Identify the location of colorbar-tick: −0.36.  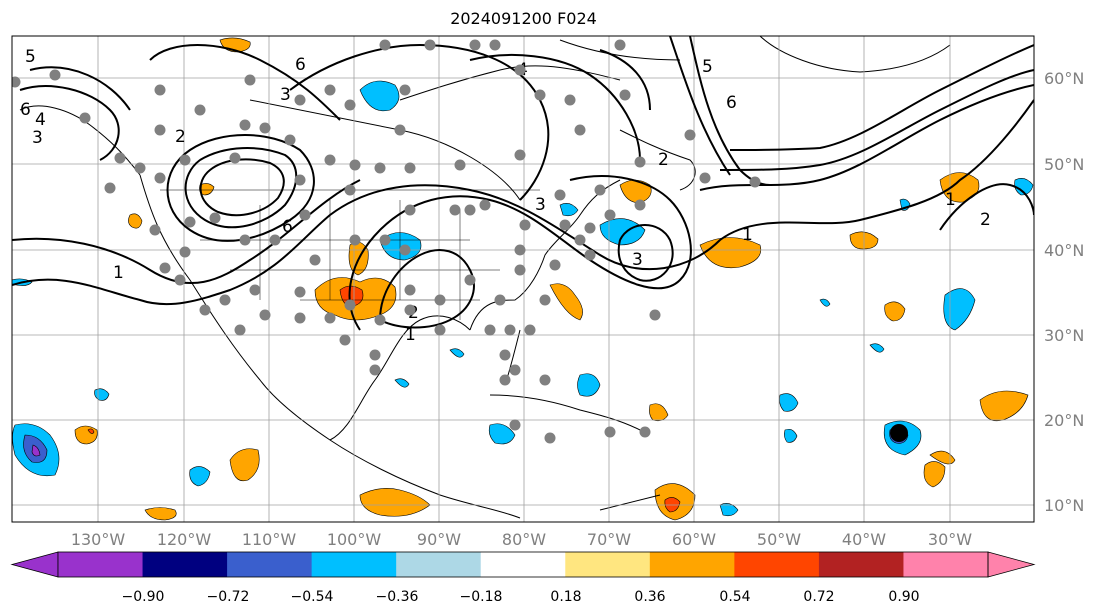
(397, 597).